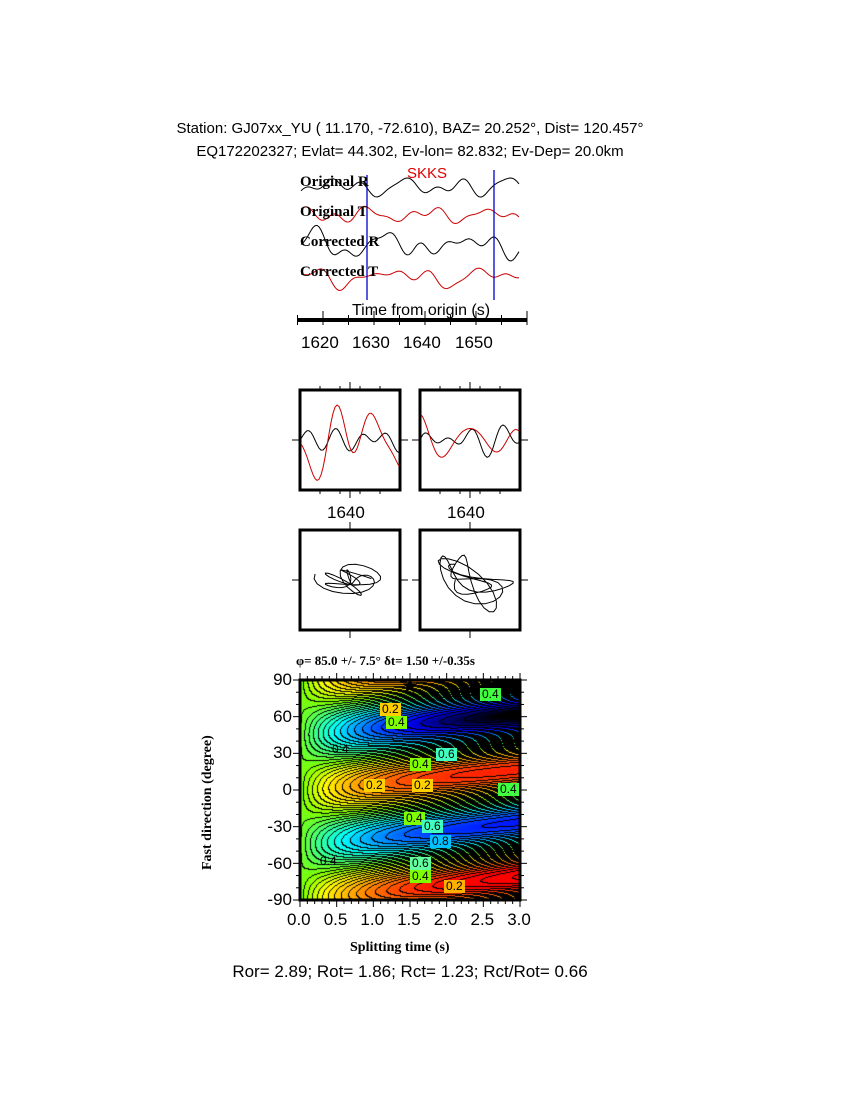 Image resolution: width=850 pixels, height=1100 pixels. I want to click on time-axis-label: Time from origin (s), so click(421, 310).